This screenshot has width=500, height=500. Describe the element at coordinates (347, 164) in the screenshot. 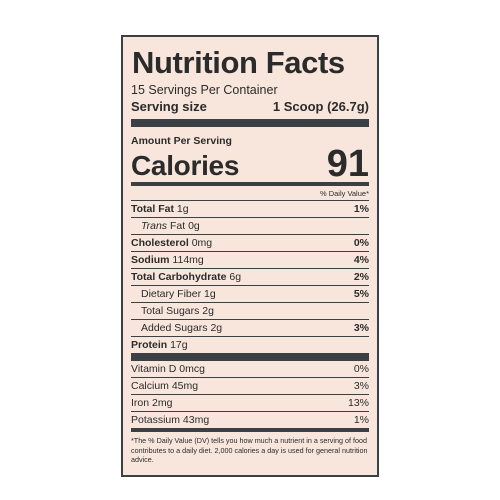

I see `calories-value: 91` at that location.